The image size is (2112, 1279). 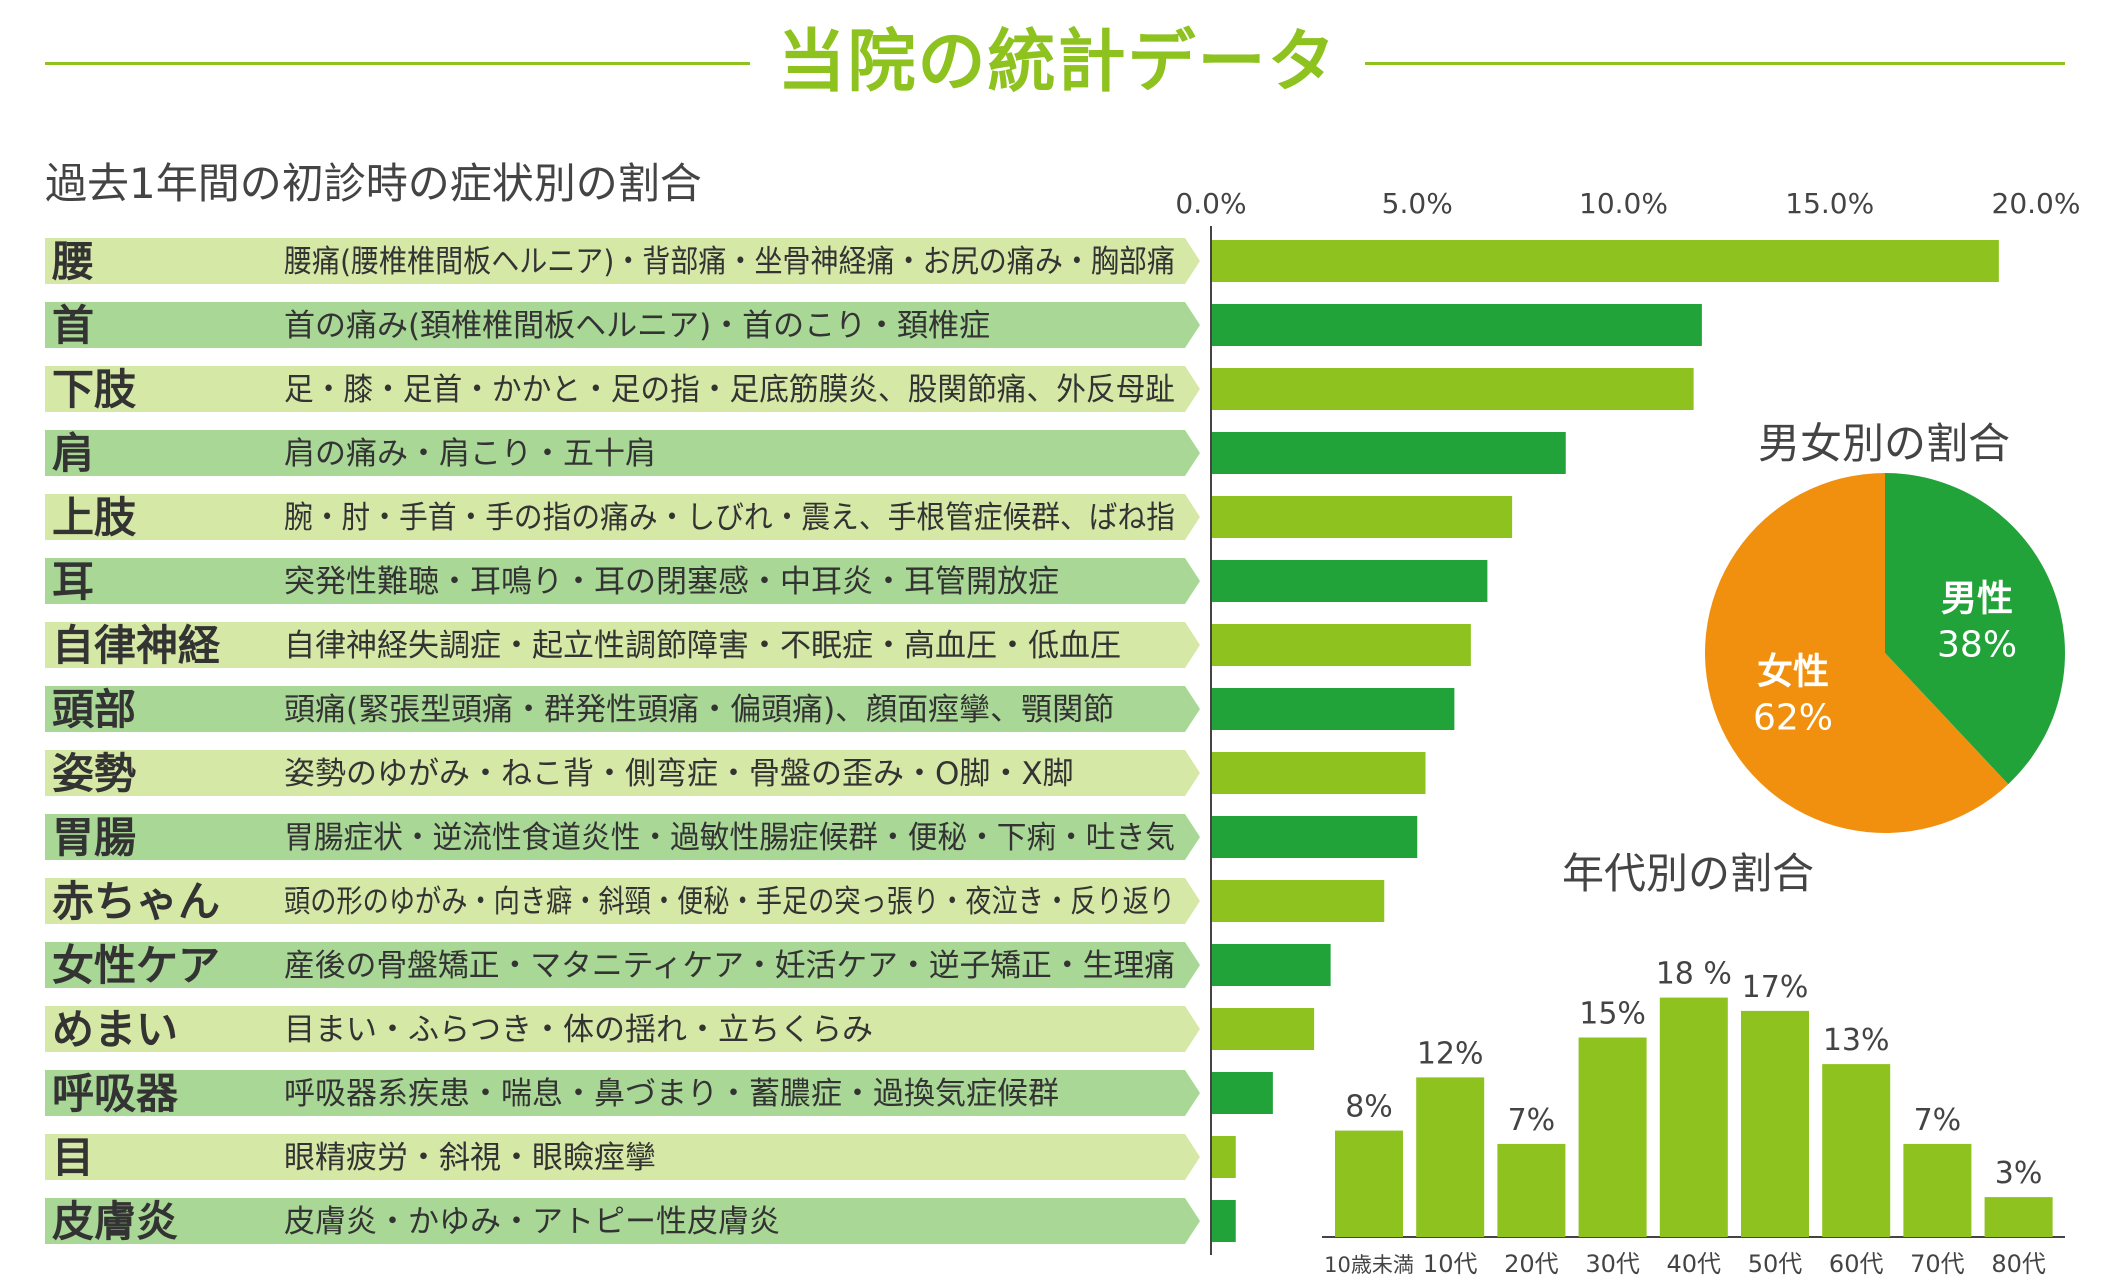 What do you see at coordinates (1977, 599) in the screenshot?
I see `pie-label: 男性` at bounding box center [1977, 599].